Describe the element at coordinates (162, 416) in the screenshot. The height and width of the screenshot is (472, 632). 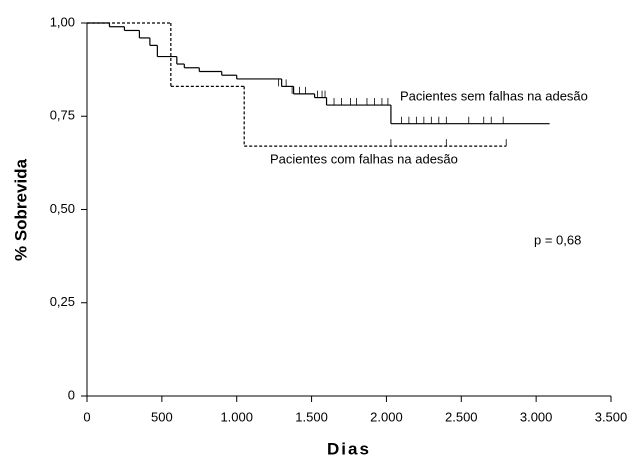
I see `x-tick-label: 500` at that location.